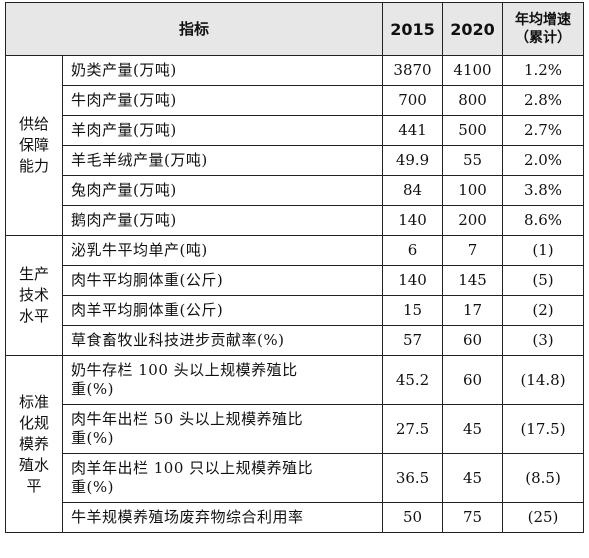  I want to click on value-2020-cell: 7, so click(473, 250).